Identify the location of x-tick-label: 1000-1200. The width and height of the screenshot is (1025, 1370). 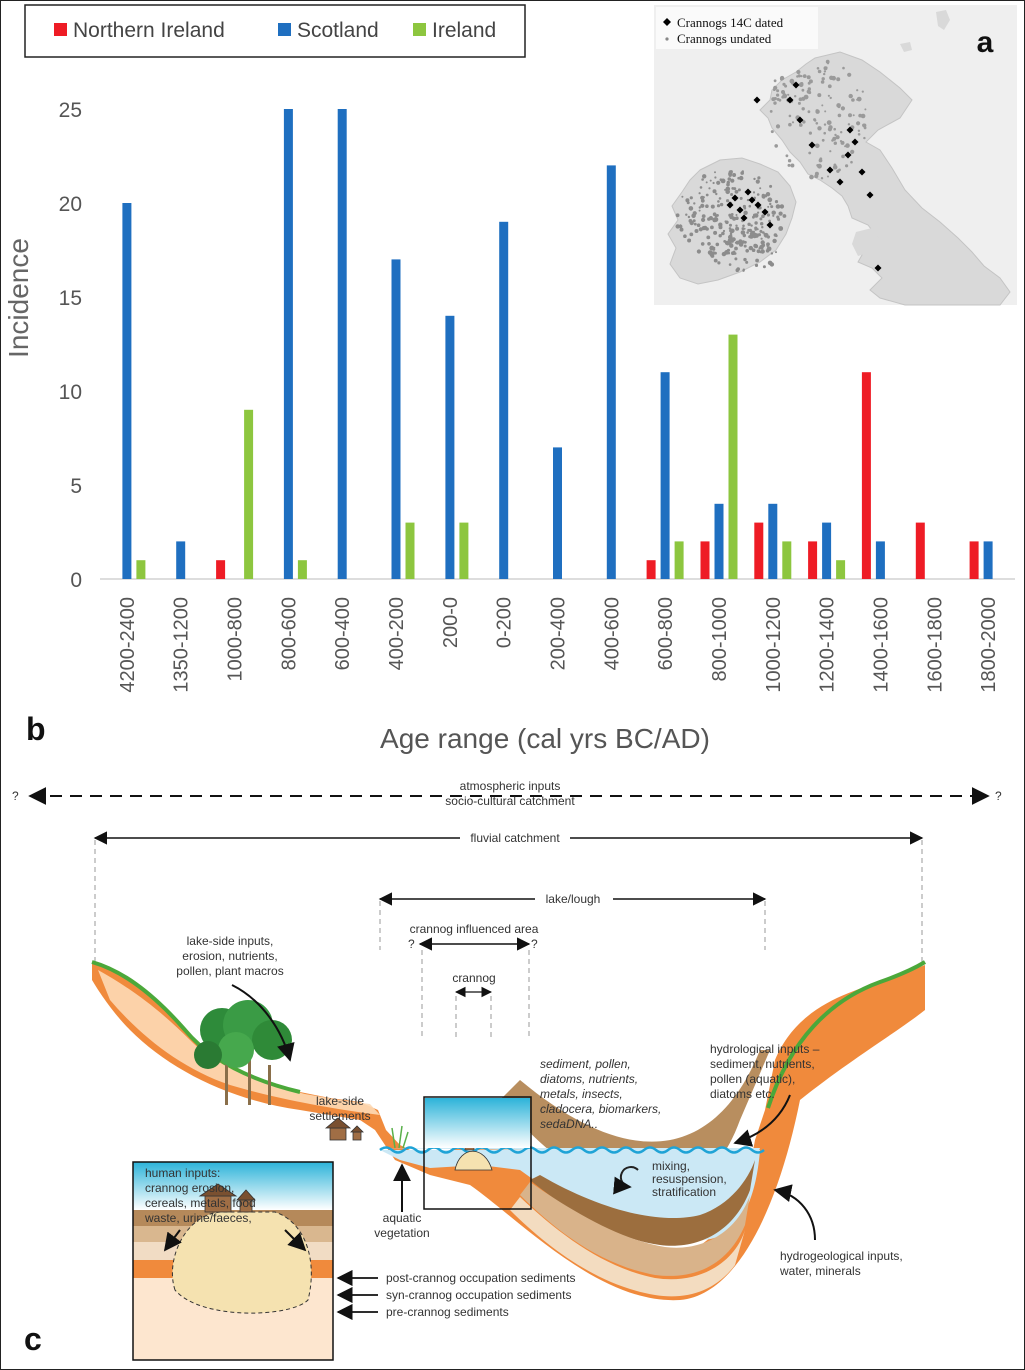
(774, 645).